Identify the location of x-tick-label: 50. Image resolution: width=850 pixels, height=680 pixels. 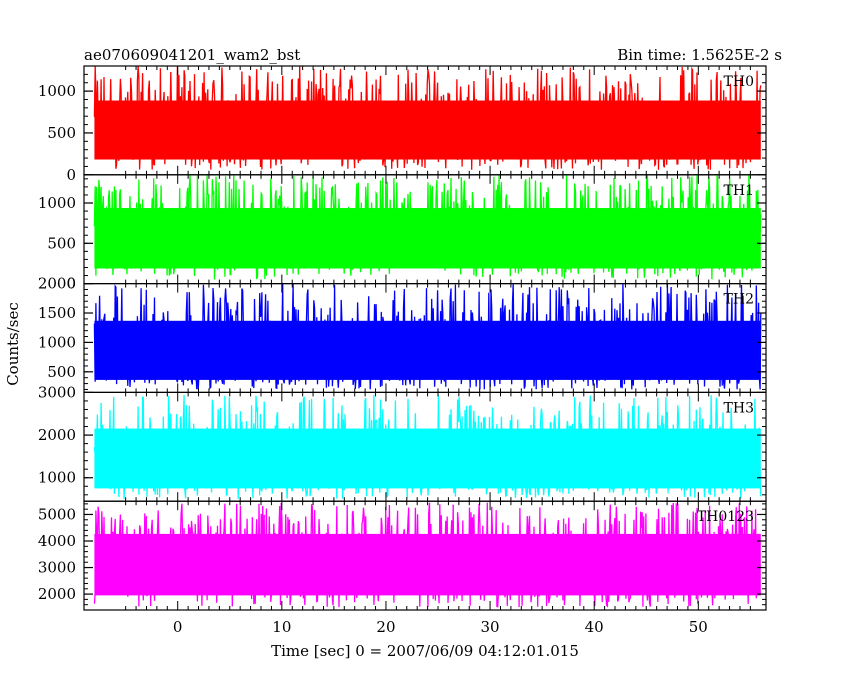
(698, 627).